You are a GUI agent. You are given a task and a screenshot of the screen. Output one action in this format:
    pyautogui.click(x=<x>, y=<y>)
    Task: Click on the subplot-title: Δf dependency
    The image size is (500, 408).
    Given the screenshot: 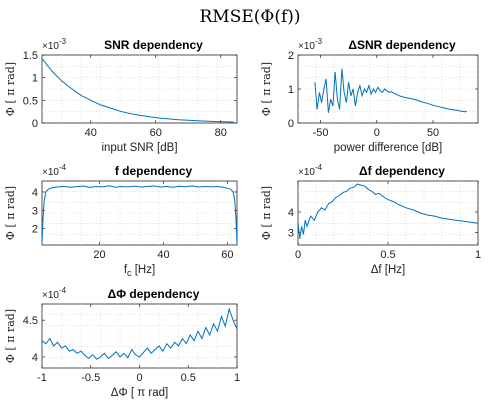 What is the action you would take?
    pyautogui.click(x=402, y=171)
    